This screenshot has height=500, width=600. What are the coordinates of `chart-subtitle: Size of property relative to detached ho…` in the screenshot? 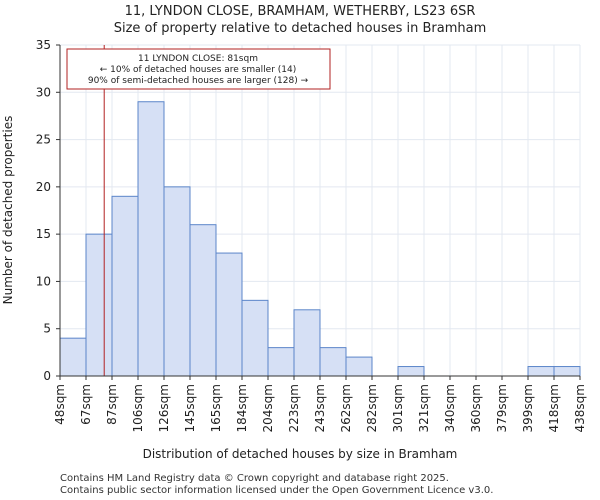 It's located at (300, 28).